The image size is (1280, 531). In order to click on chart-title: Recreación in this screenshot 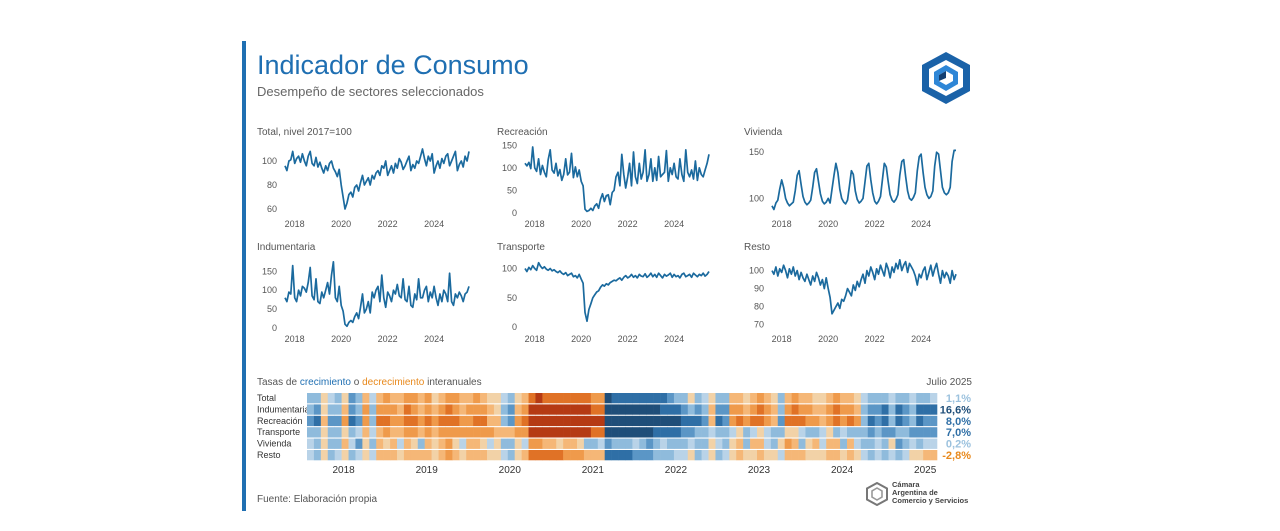, I will do `click(522, 132)`.